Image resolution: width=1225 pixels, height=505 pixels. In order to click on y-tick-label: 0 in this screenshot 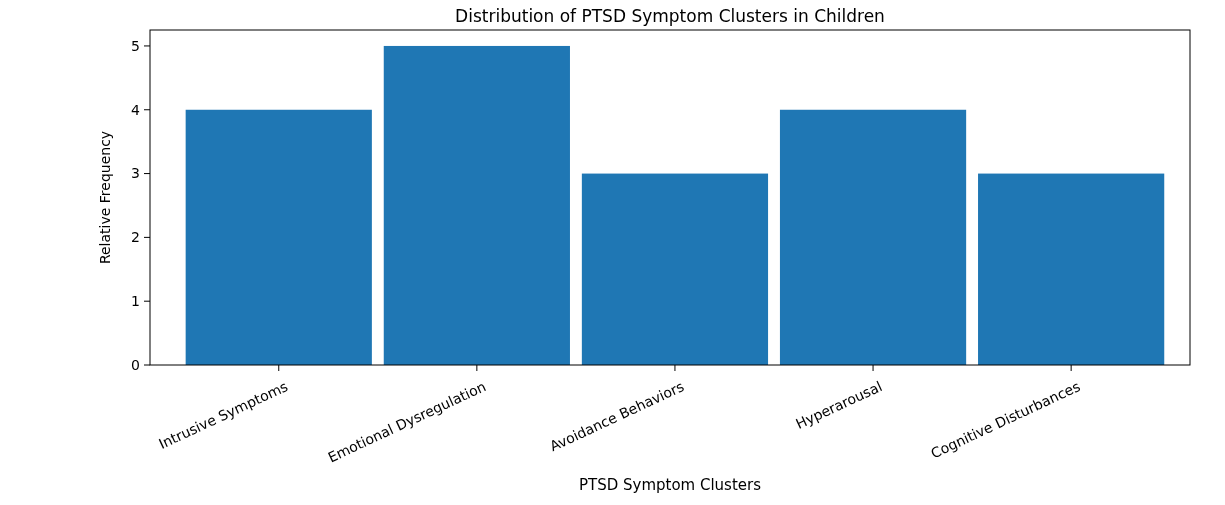, I will do `click(135, 364)`.